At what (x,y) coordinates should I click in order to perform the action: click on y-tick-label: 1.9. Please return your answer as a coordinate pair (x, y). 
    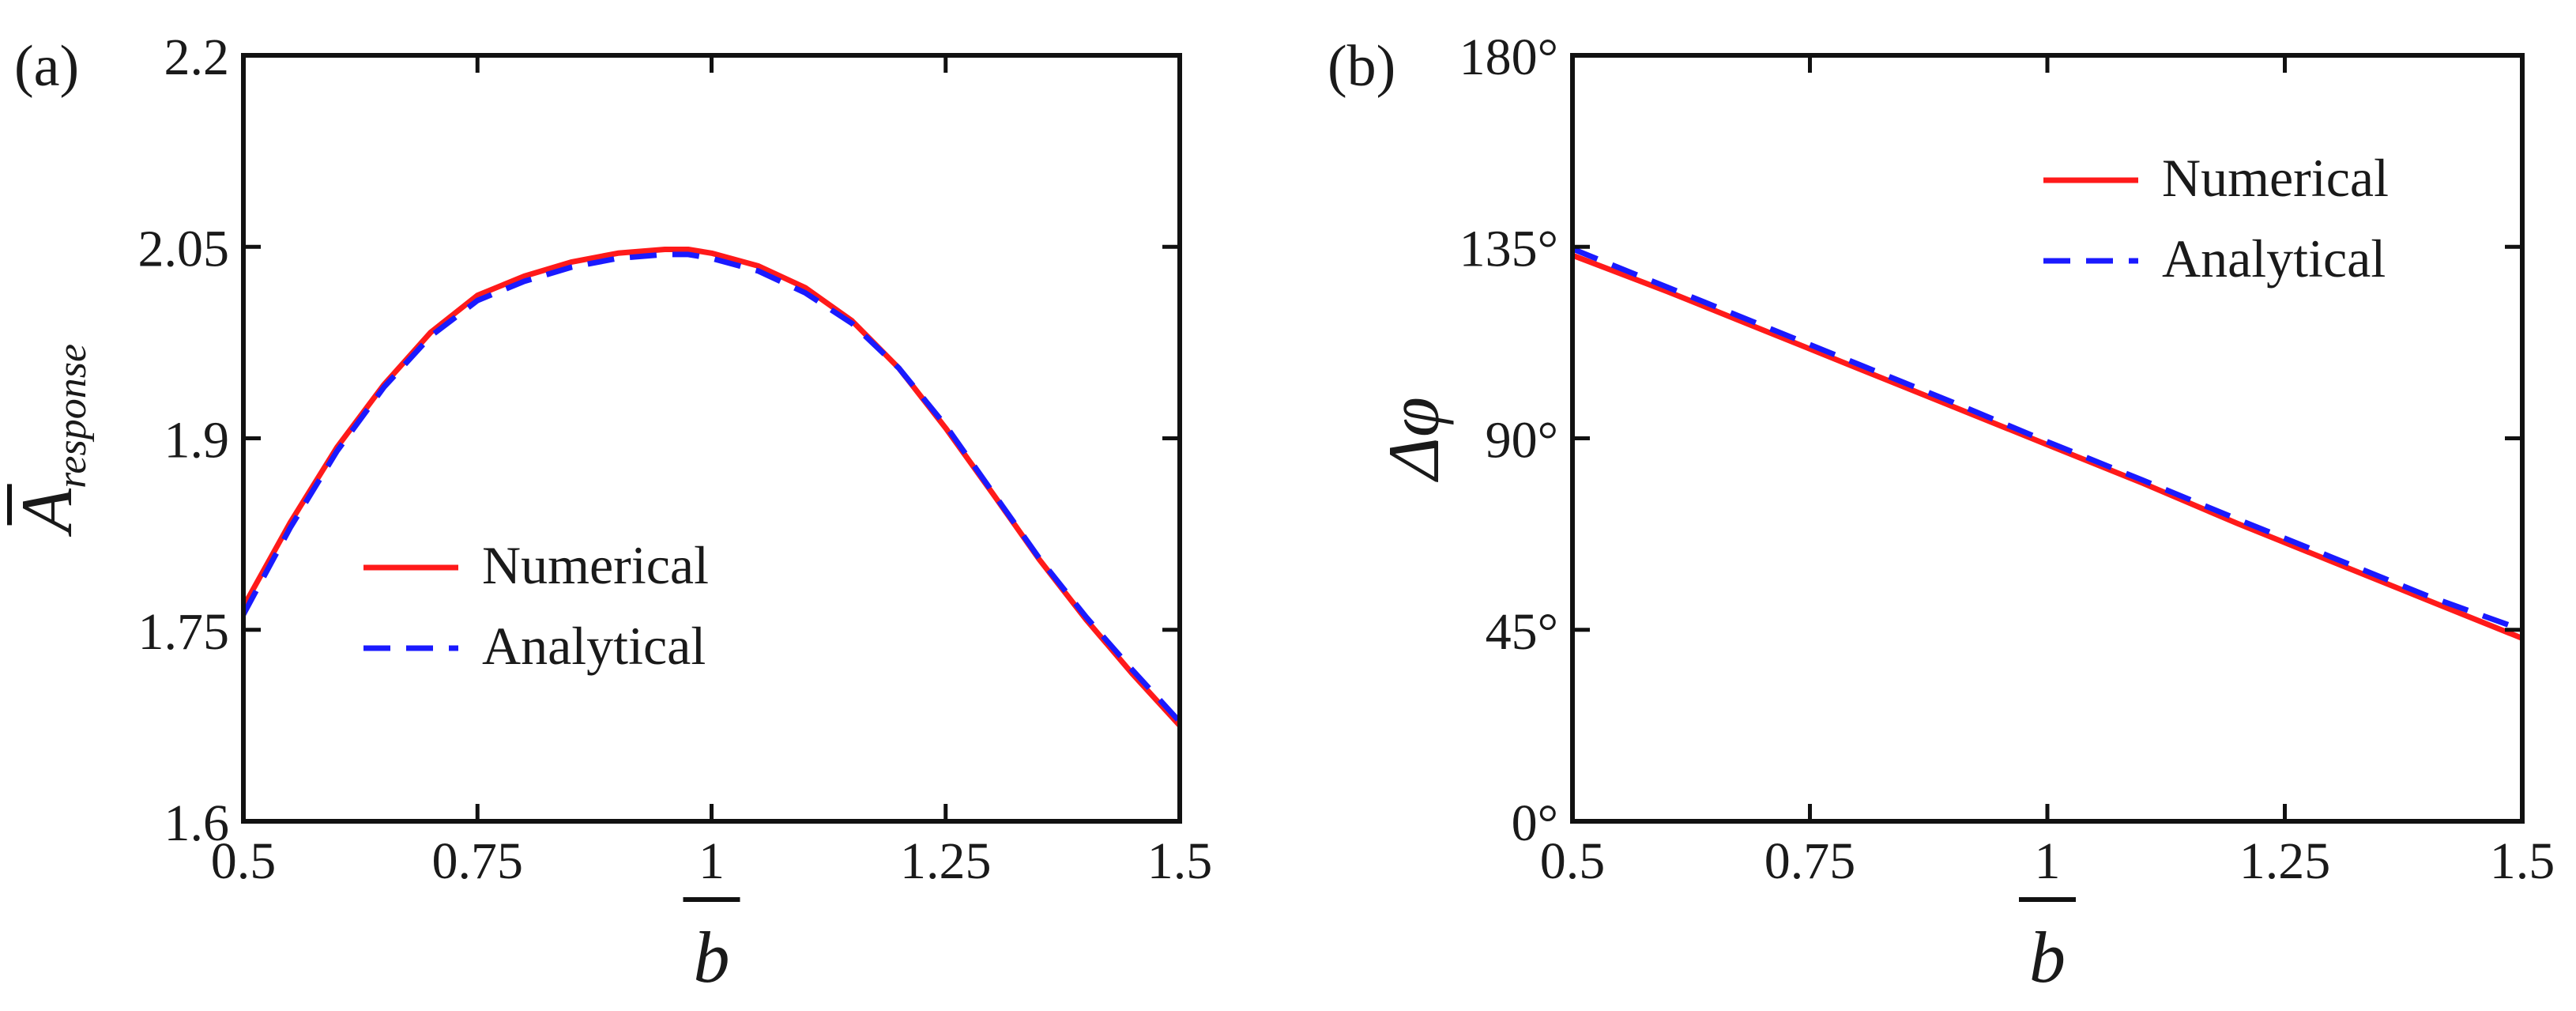
    Looking at the image, I should click on (197, 441).